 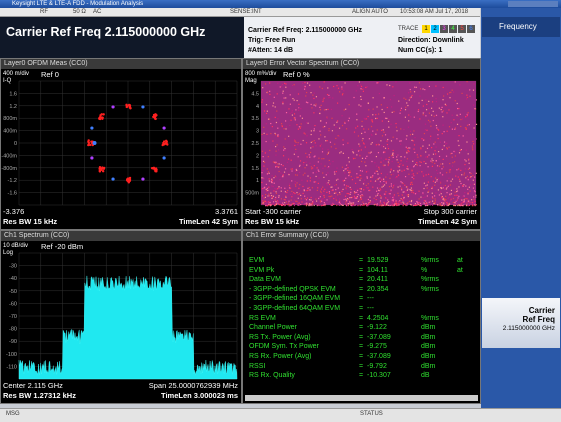 I want to click on softkey-line1: Carrier, so click(x=541, y=310).